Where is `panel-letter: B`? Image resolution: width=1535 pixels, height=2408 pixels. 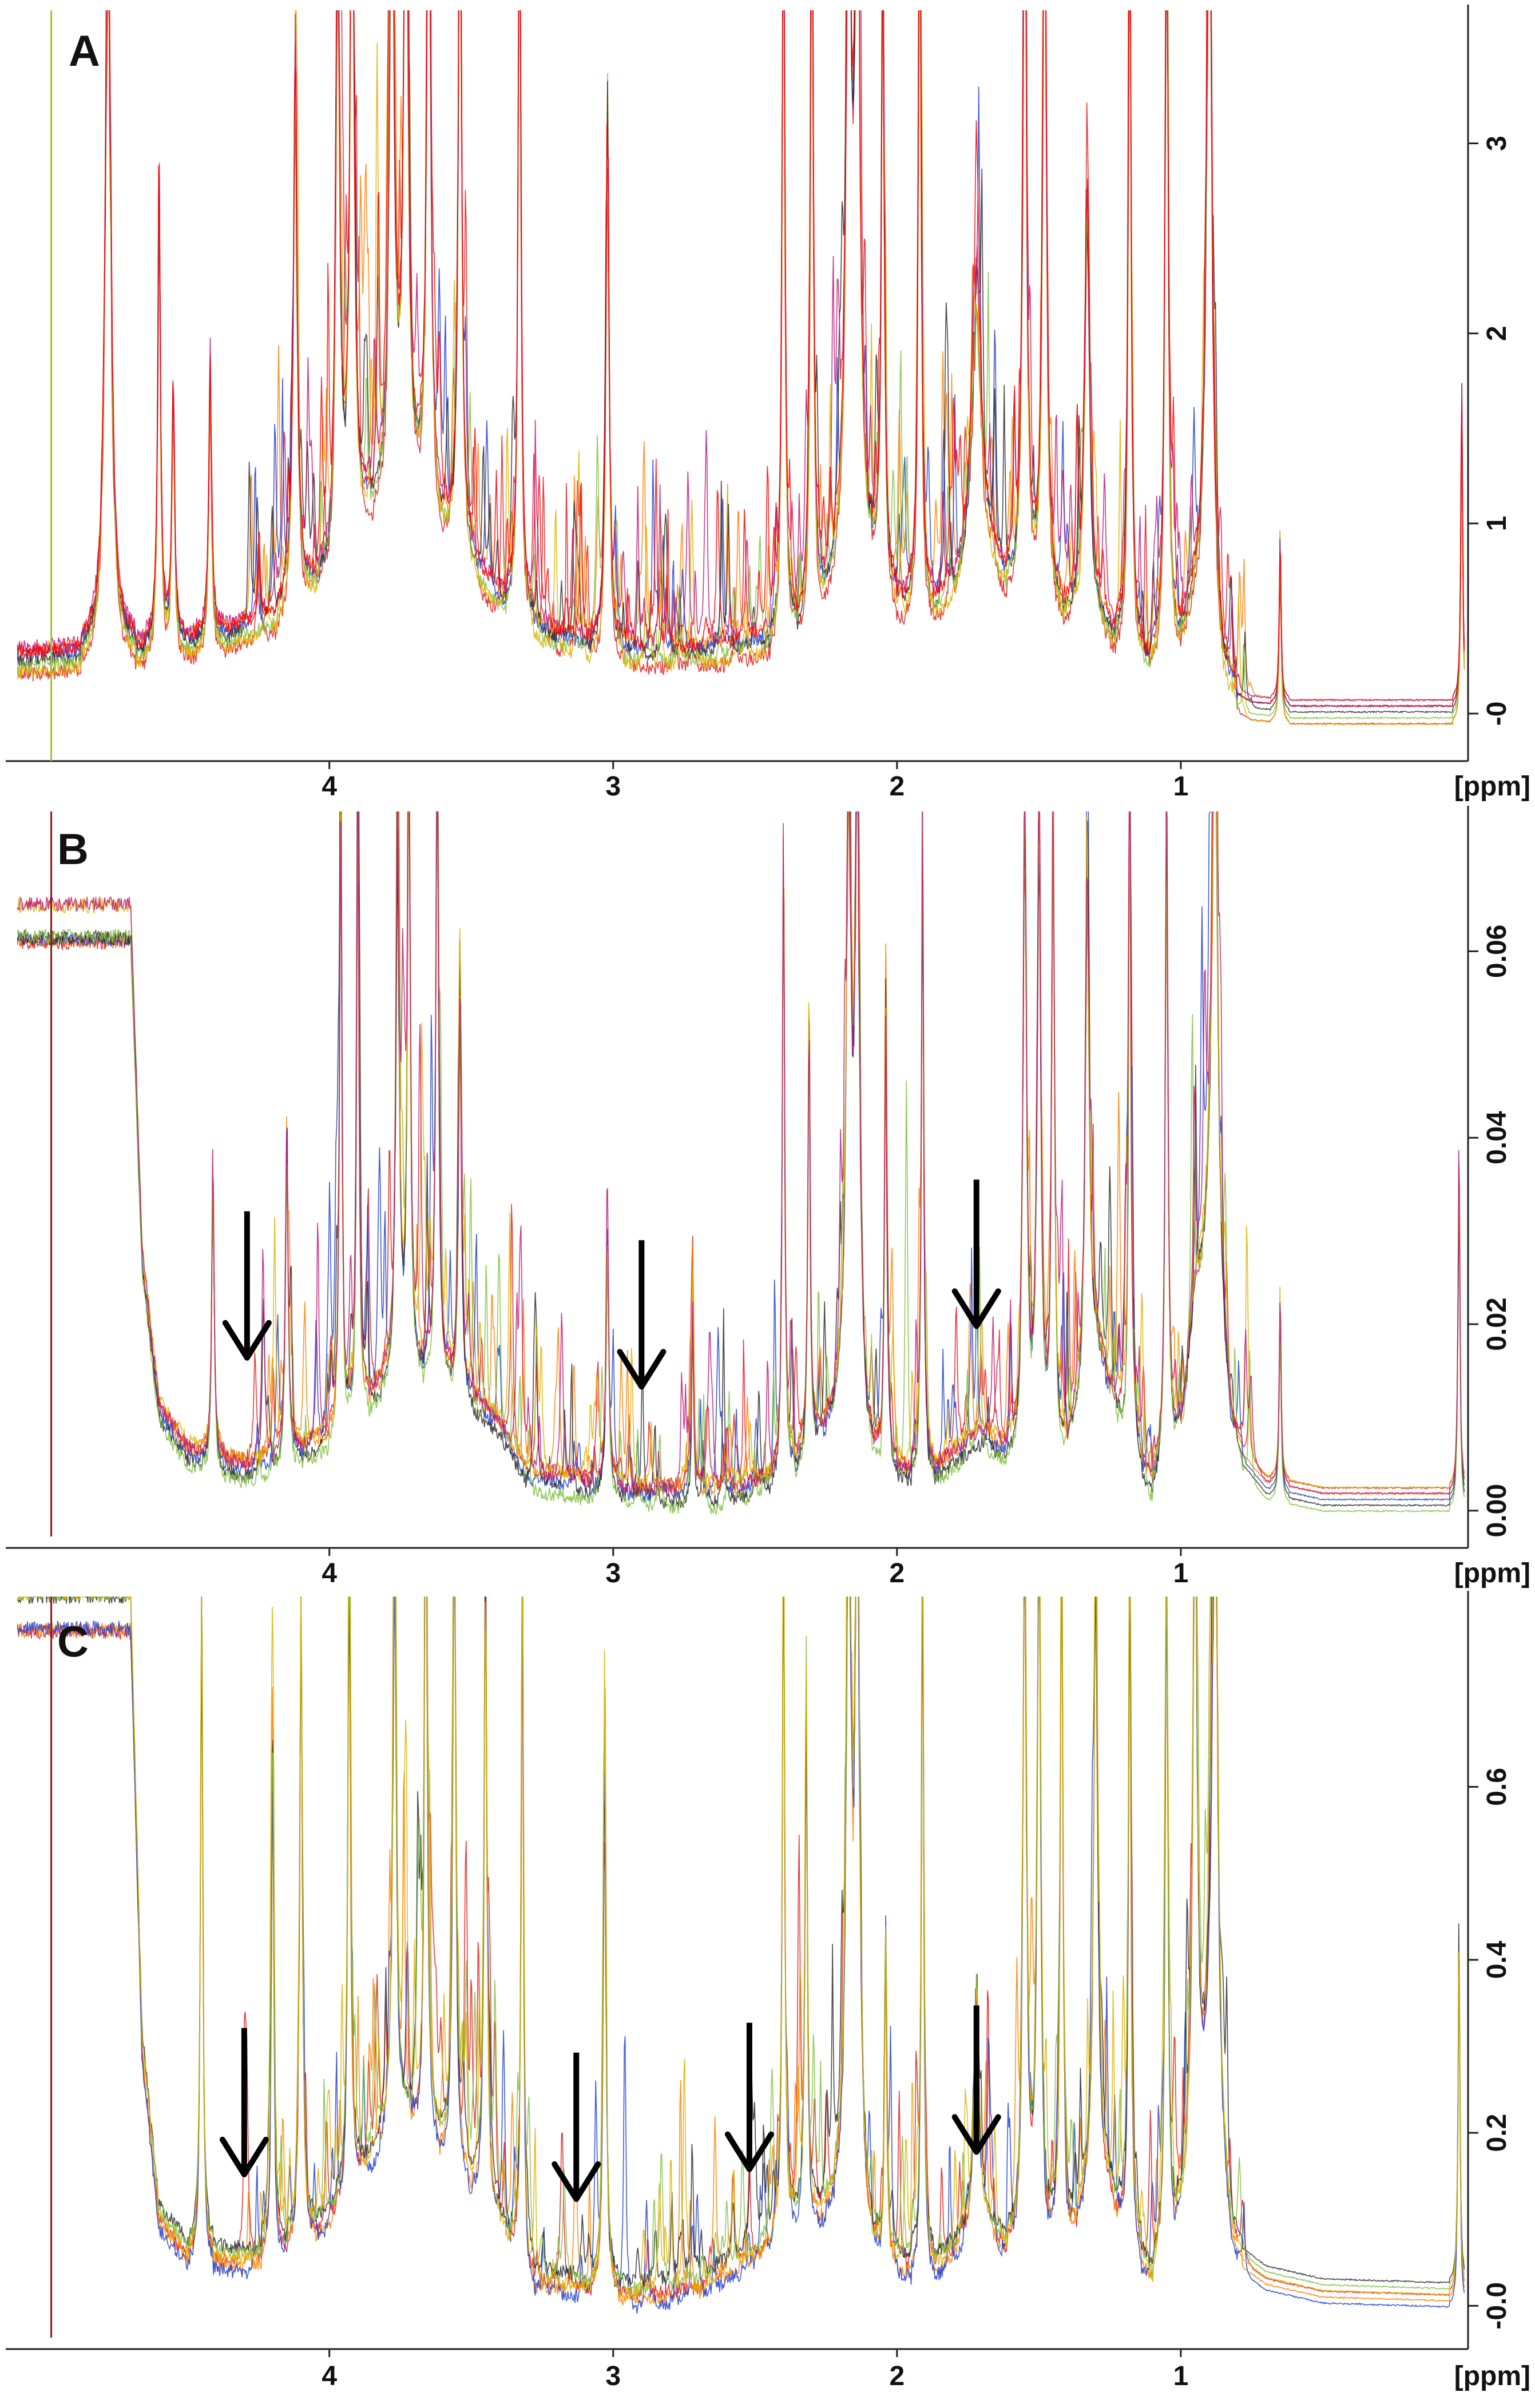 panel-letter: B is located at coordinates (73, 849).